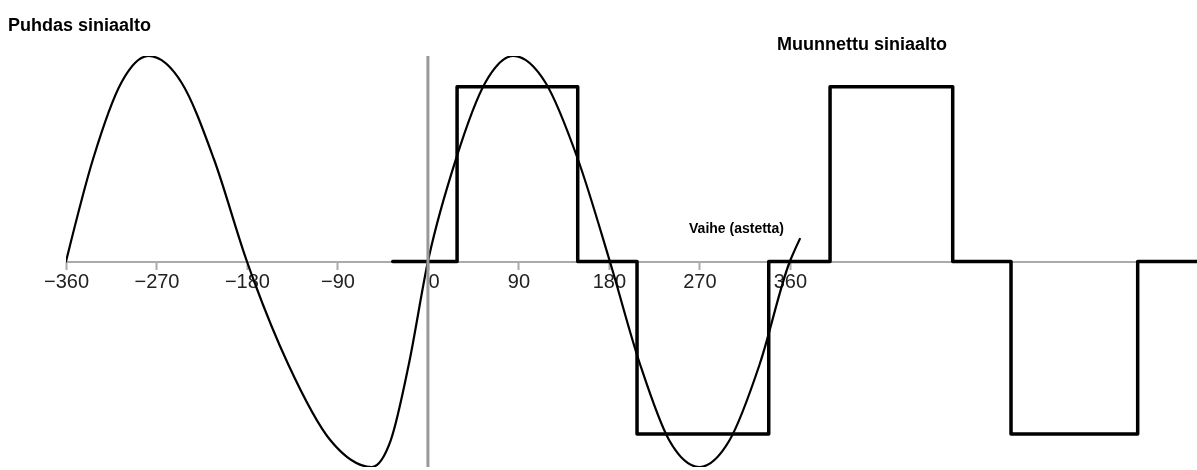 Image resolution: width=1197 pixels, height=470 pixels. Describe the element at coordinates (862, 44) in the screenshot. I see `series-label: Muunnettu siniaalto` at that location.